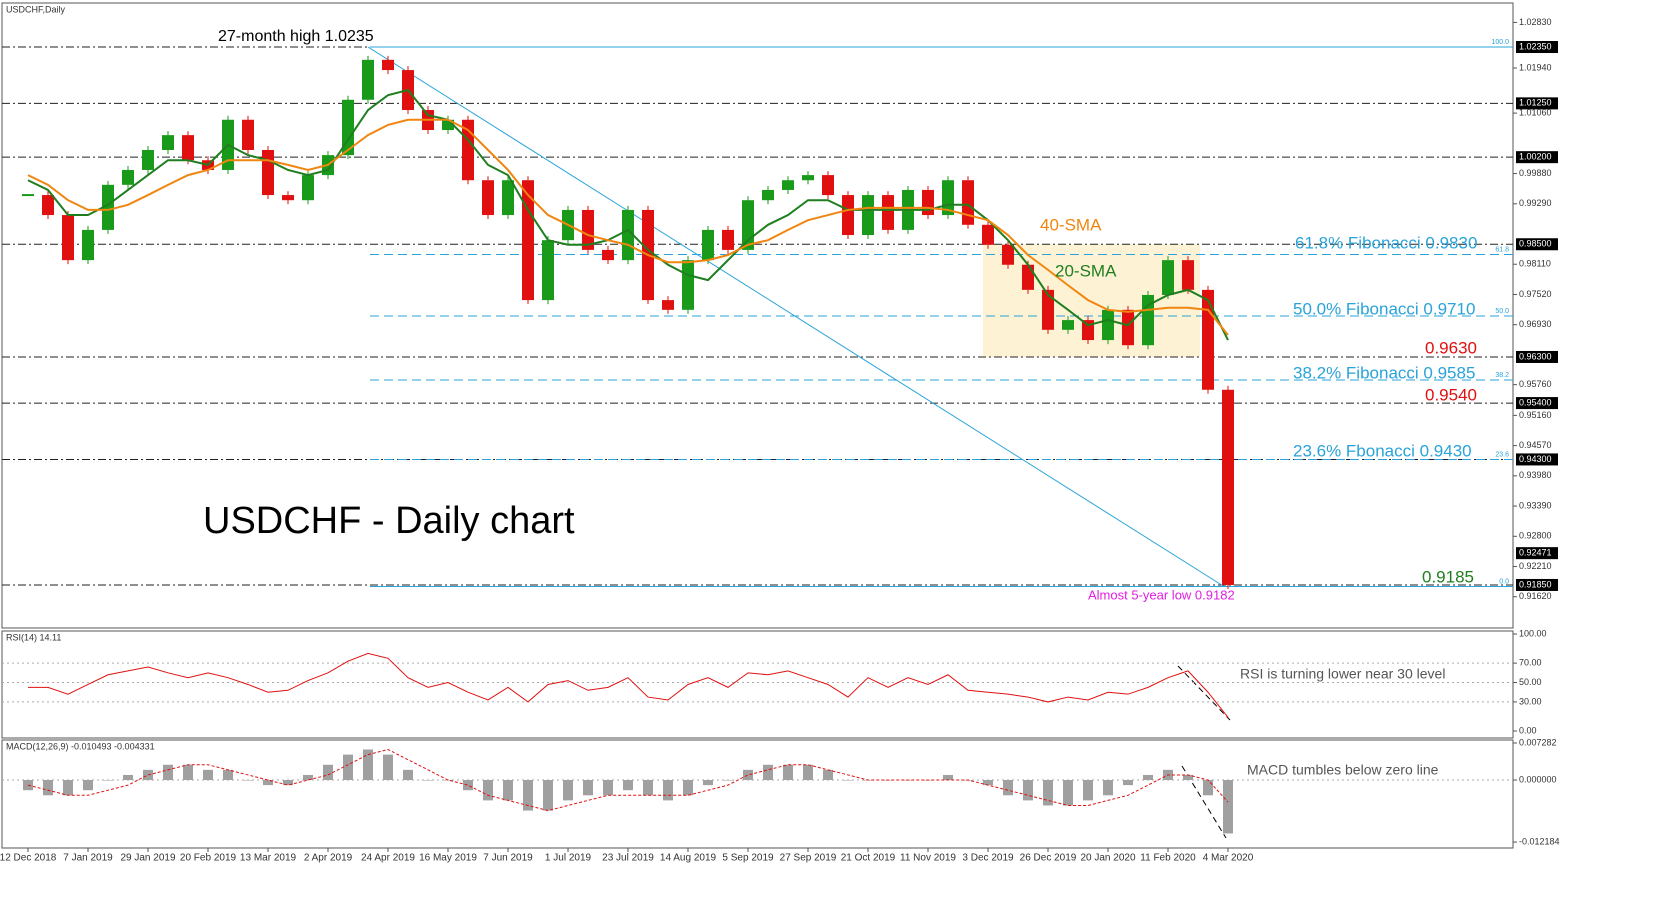 The height and width of the screenshot is (919, 1662). Describe the element at coordinates (628, 685) in the screenshot. I see `rsi-line` at that location.